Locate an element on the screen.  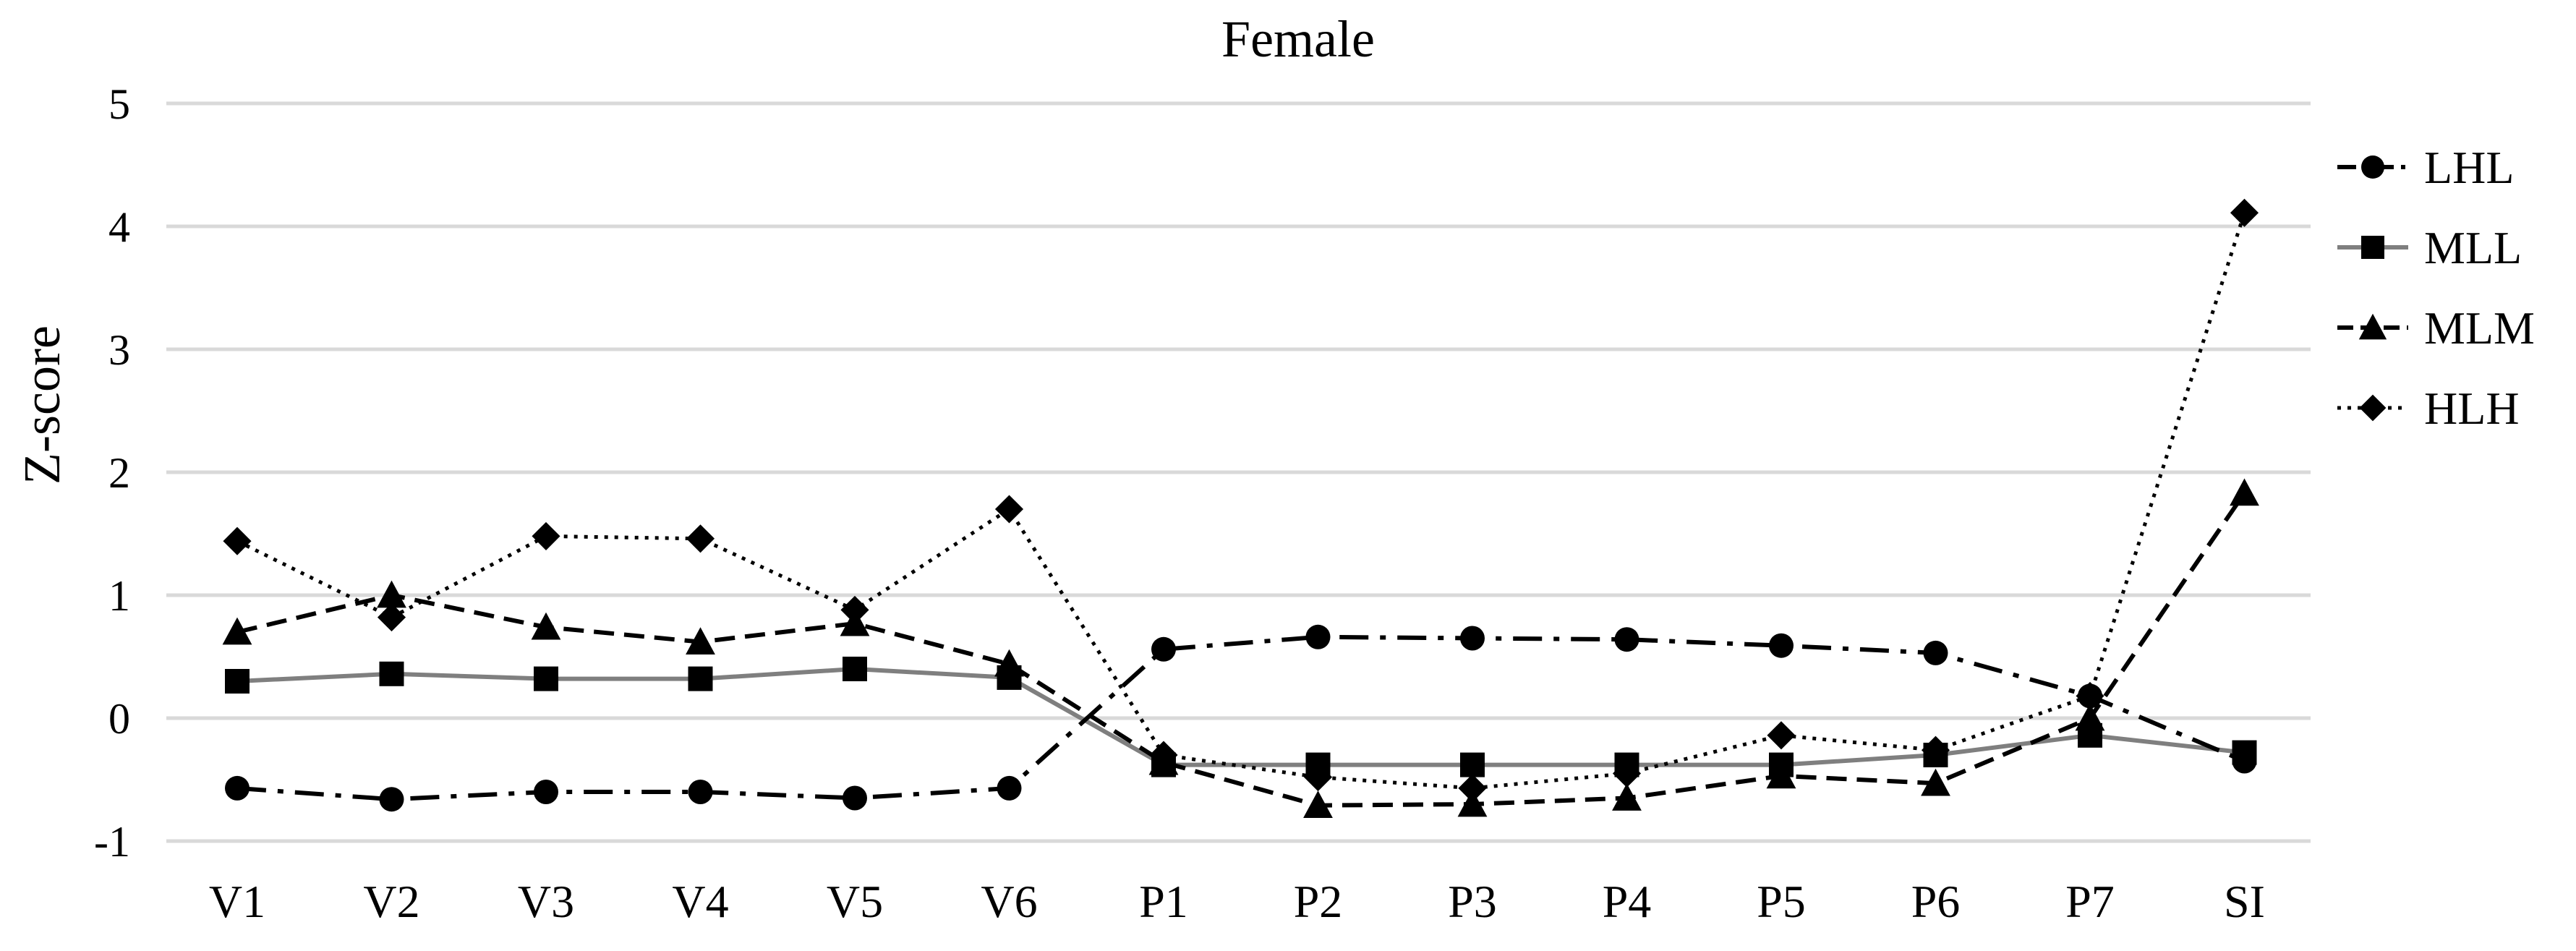
x-tick-label: V6 is located at coordinates (1009, 901).